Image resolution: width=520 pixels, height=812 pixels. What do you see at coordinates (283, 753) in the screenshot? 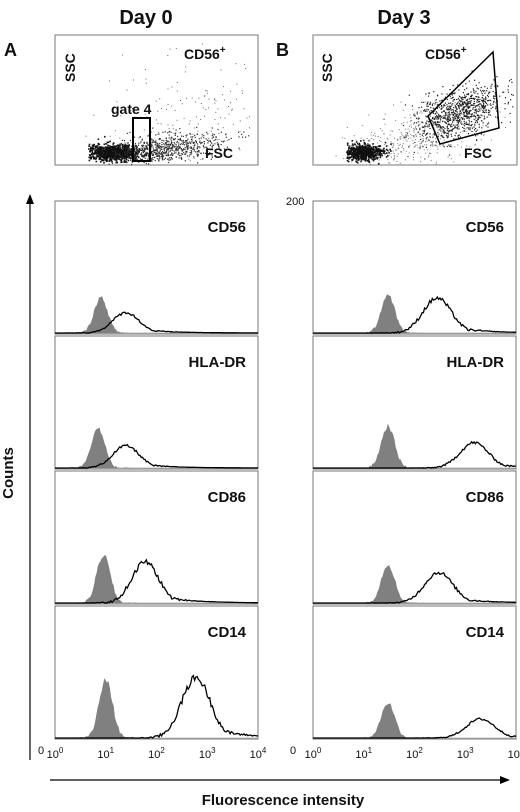
I see `x-tick-labels: 100101102103104100101102103104` at bounding box center [283, 753].